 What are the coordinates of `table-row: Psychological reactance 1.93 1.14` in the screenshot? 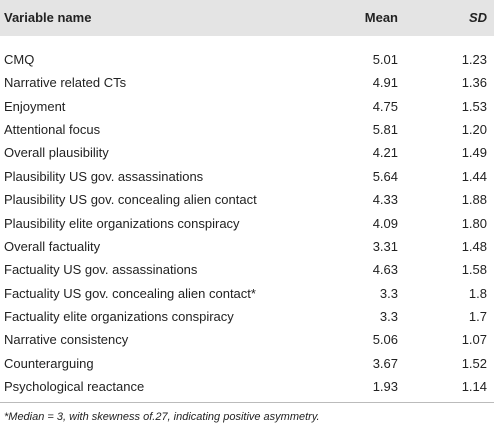 It's located at (247, 386).